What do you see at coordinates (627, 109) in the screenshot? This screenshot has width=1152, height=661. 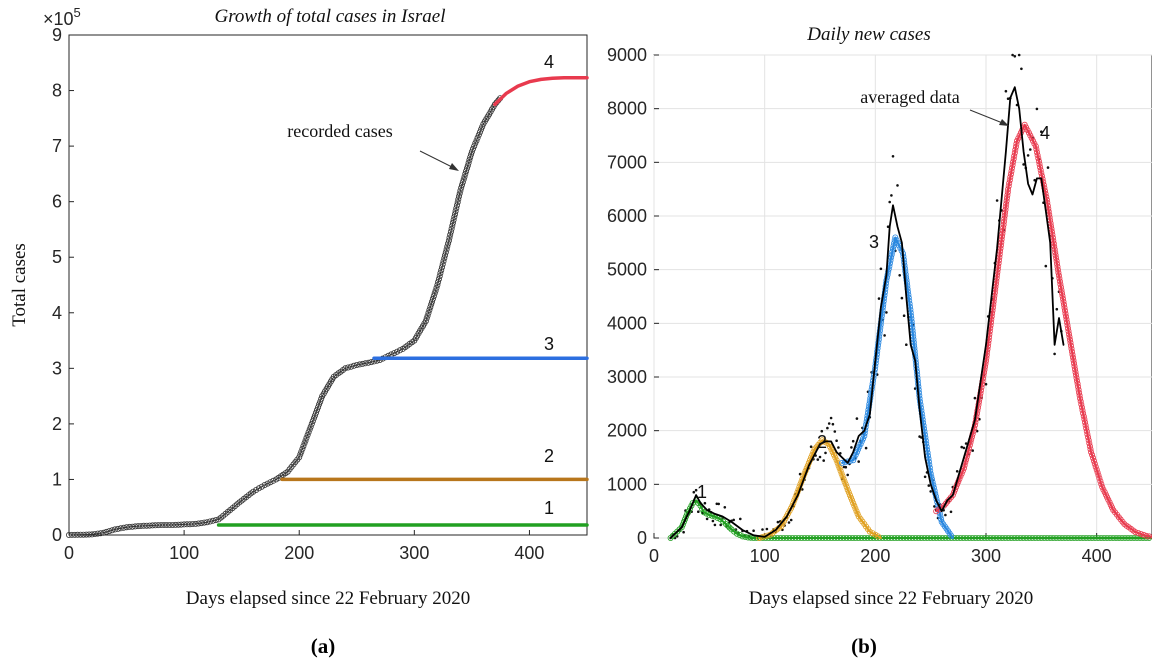 I see `r-ytick-label-8: 8000` at bounding box center [627, 109].